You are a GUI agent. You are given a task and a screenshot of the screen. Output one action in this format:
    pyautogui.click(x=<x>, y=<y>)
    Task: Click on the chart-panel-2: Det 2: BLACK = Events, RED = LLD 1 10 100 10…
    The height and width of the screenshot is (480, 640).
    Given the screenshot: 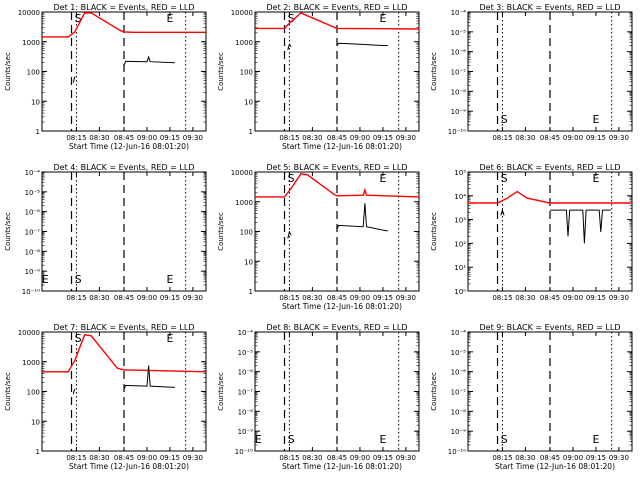 What is the action you would take?
    pyautogui.click(x=318, y=77)
    